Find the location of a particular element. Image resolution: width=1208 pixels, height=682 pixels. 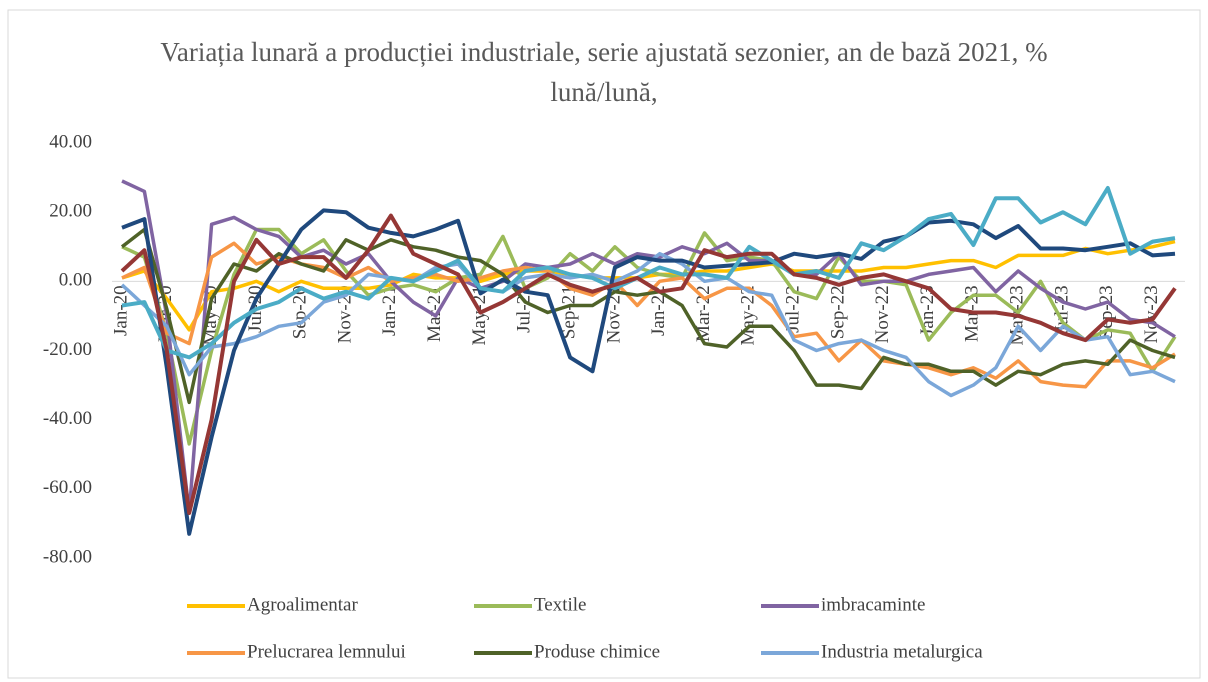

y-tick-label: 20.00 is located at coordinates (70, 211).